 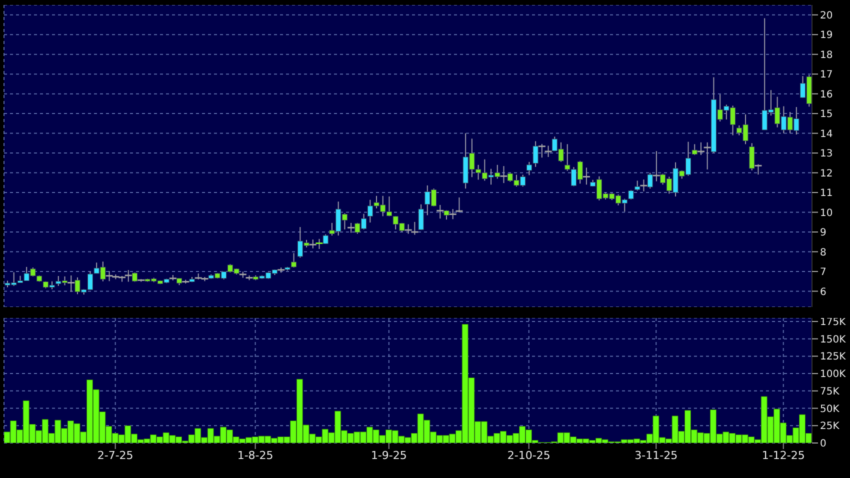 I want to click on y-tick-label: 50K, so click(x=830, y=409).